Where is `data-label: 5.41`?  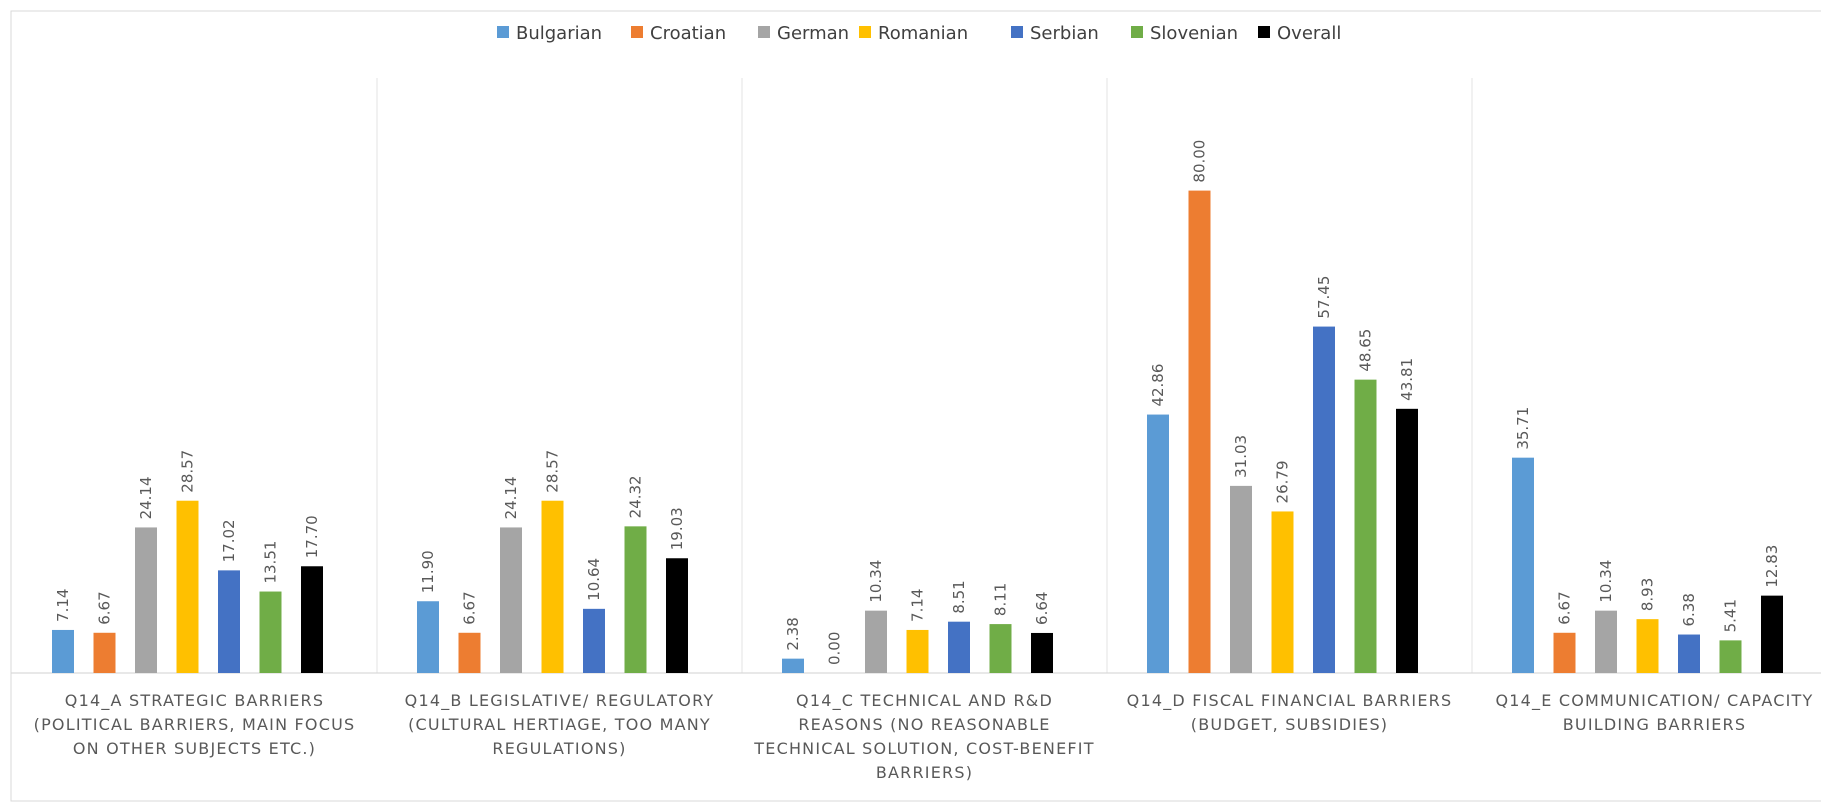
data-label: 5.41 is located at coordinates (1731, 615).